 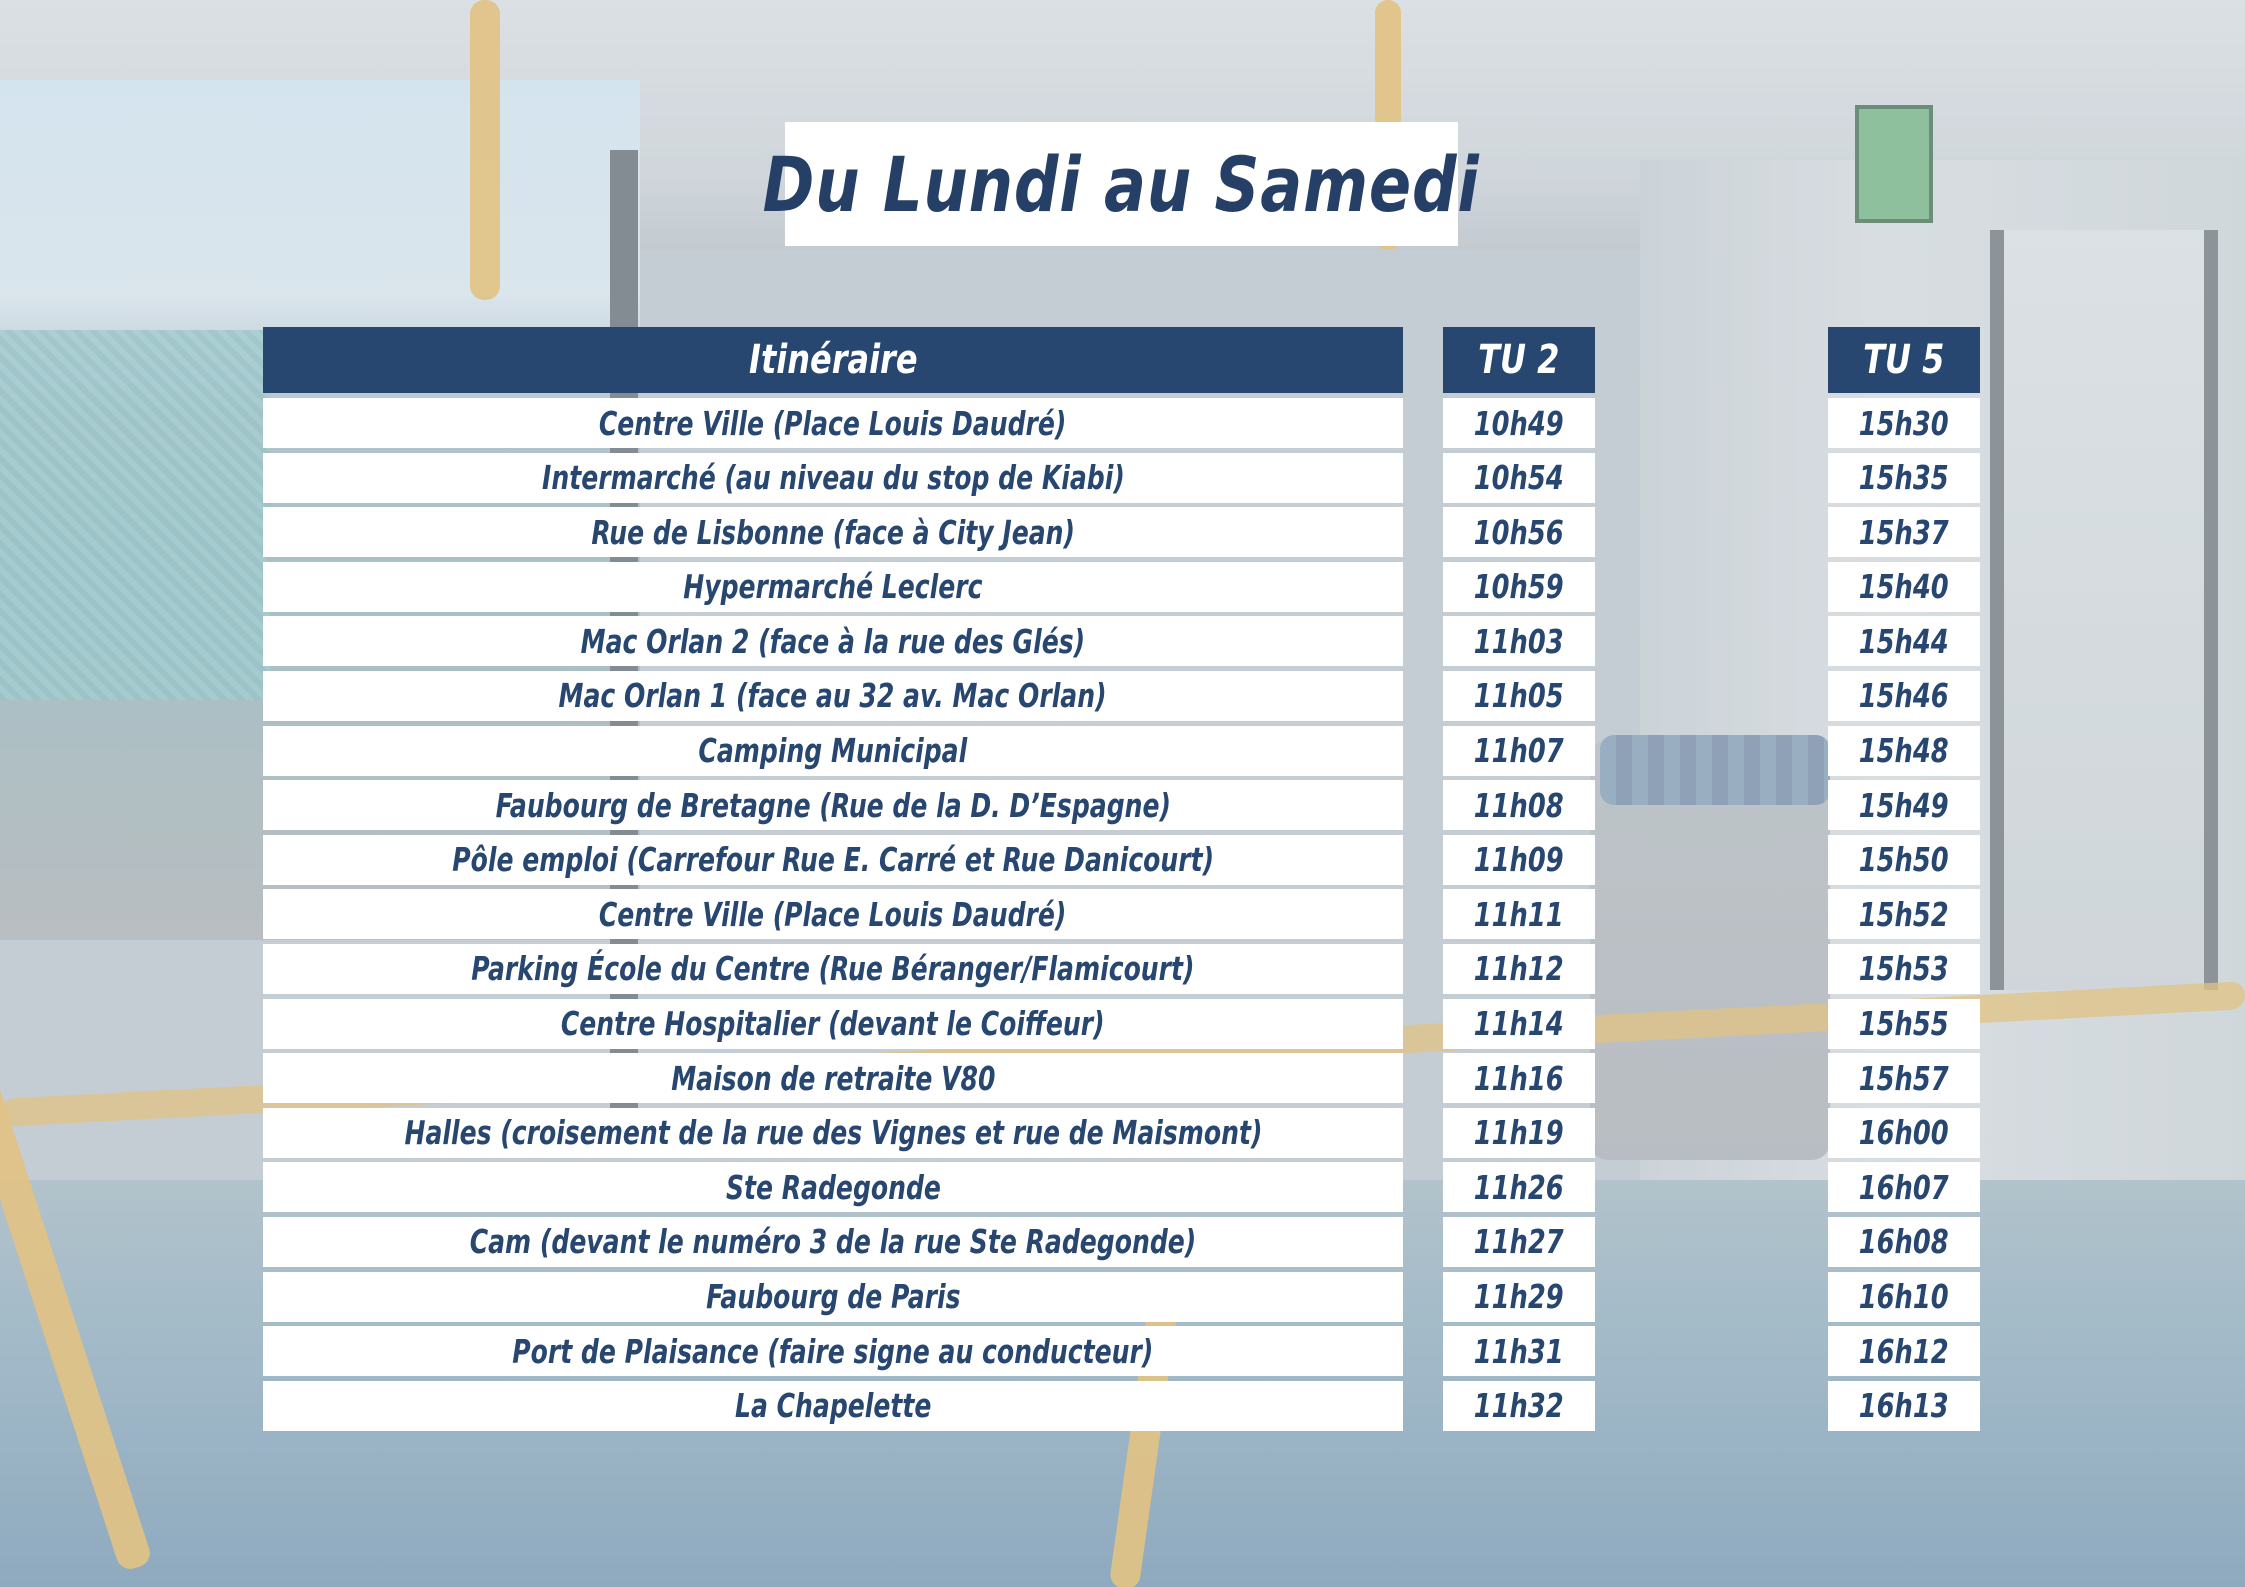 I want to click on tu2-time-cell: 11h26, so click(x=1519, y=1187).